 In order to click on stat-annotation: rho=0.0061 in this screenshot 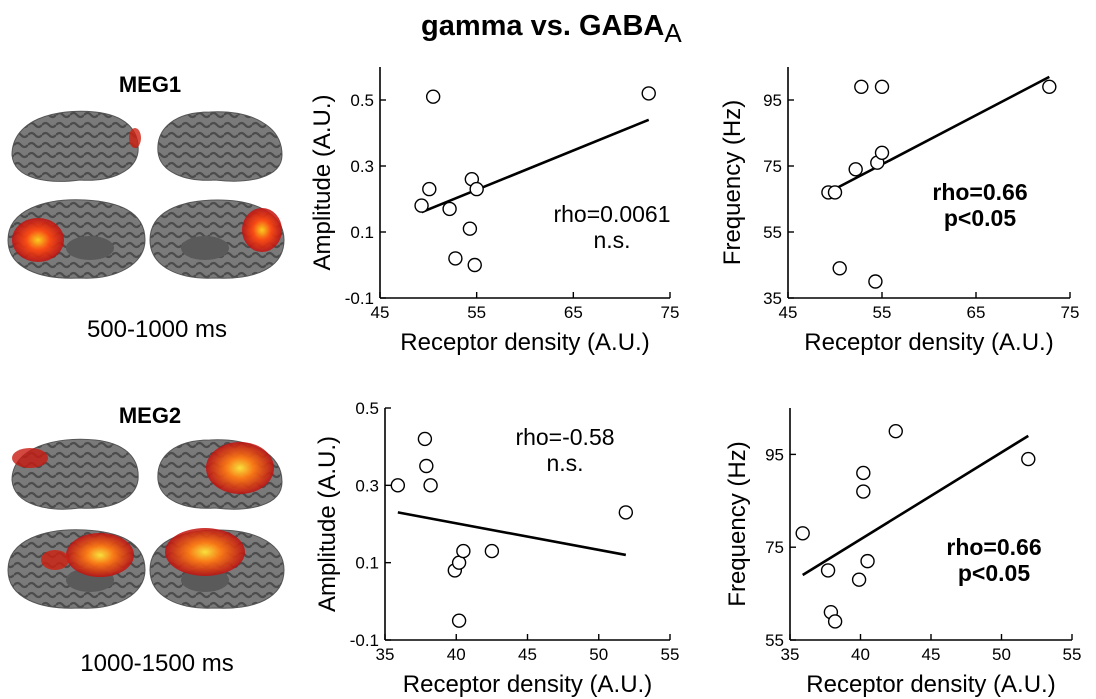, I will do `click(611, 214)`.